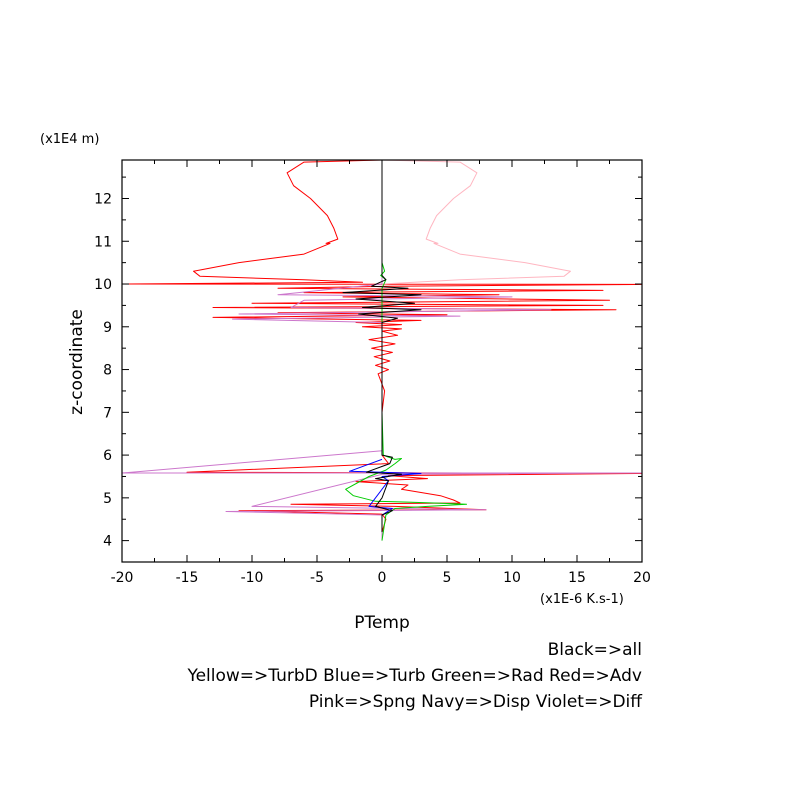 The width and height of the screenshot is (804, 804). I want to click on series-line-turb, so click(385, 487).